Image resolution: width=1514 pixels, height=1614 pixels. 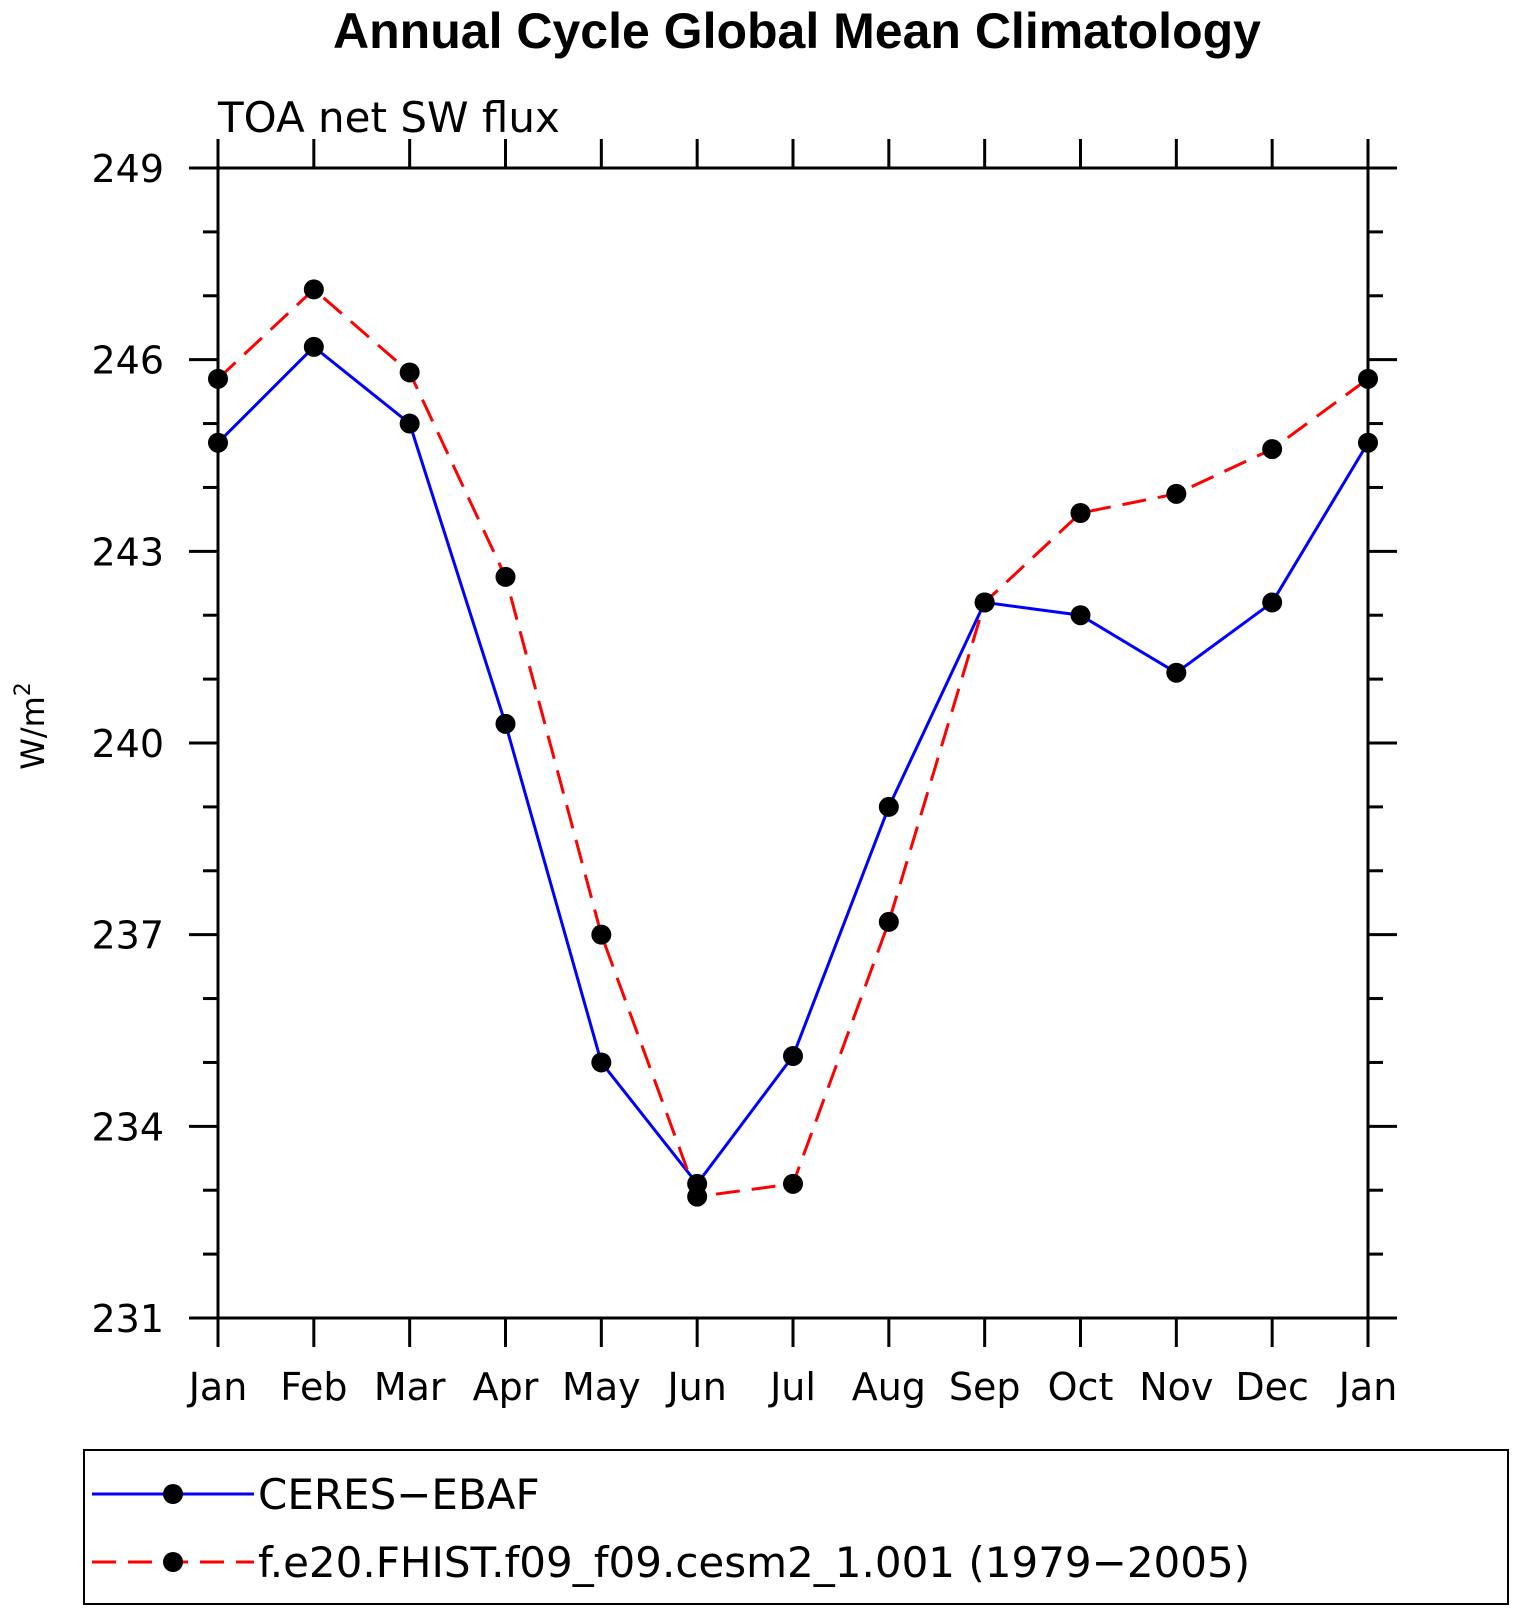 What do you see at coordinates (506, 1387) in the screenshot?
I see `x-tick-label: Apr` at bounding box center [506, 1387].